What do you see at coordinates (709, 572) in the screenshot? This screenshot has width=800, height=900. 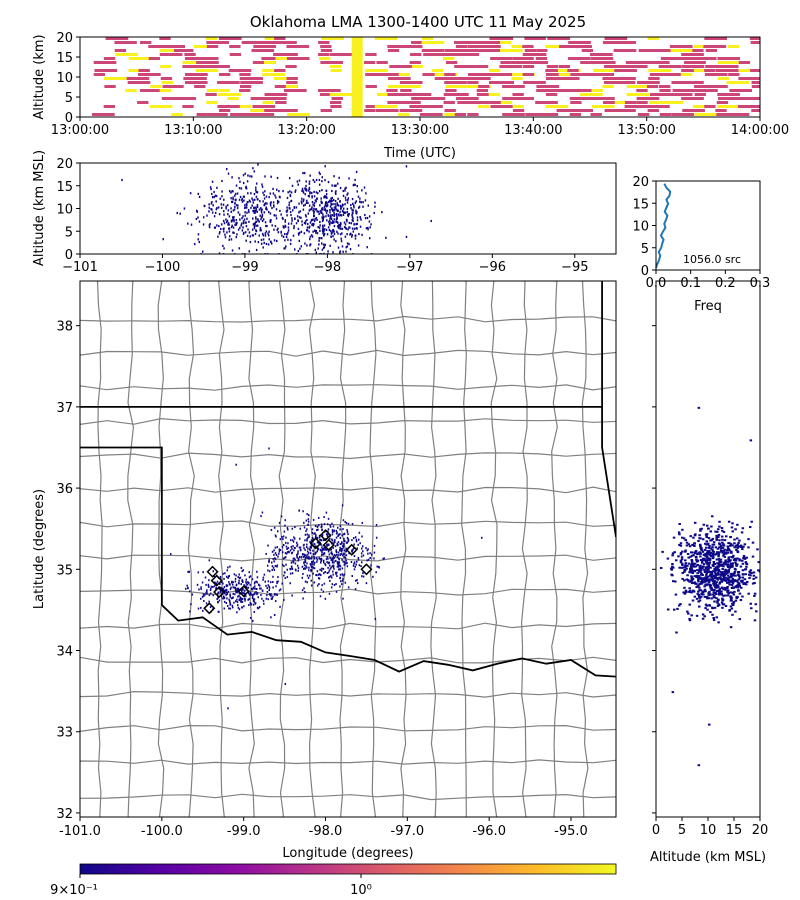 I see `height-lat-panel: 0 5 10 15 20 Altitude (km MSL)` at bounding box center [709, 572].